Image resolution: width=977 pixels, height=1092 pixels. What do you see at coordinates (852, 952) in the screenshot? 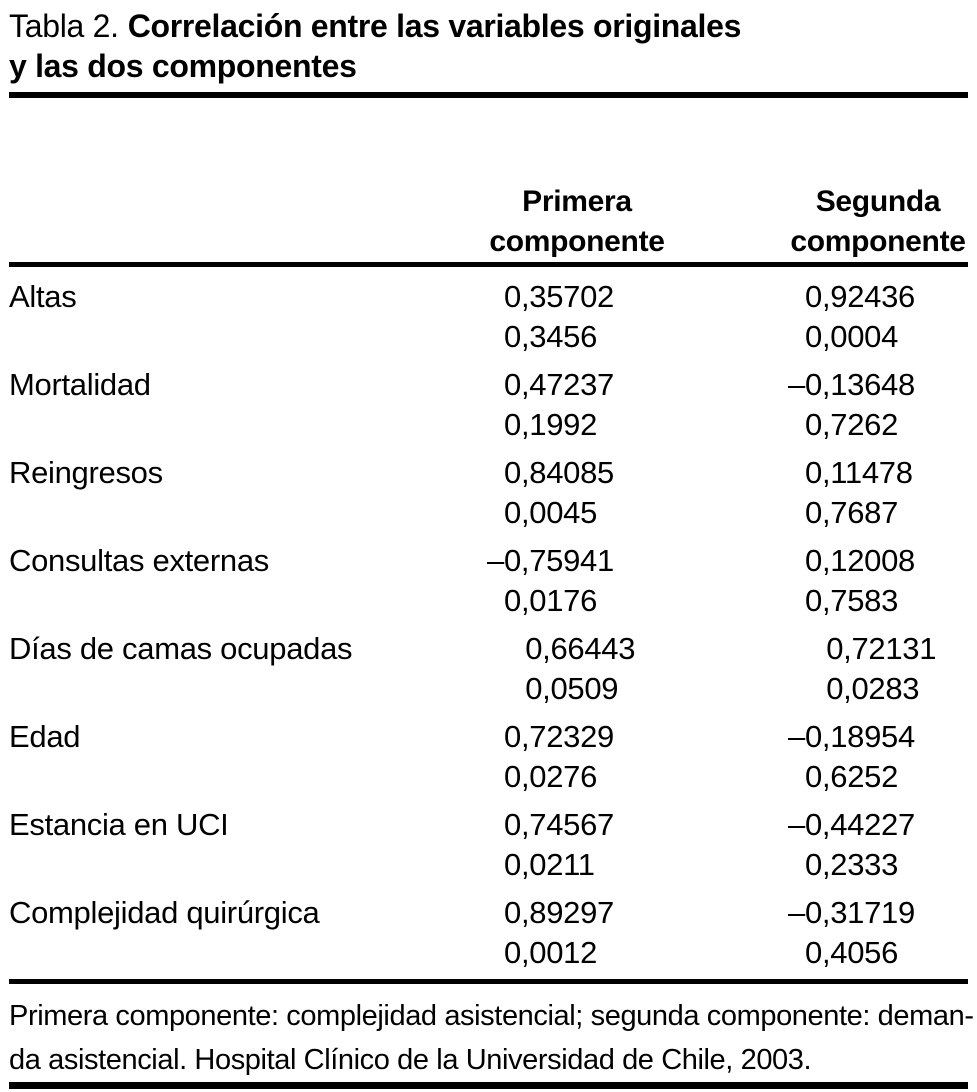
I see `p-value: 0,4056` at bounding box center [852, 952].